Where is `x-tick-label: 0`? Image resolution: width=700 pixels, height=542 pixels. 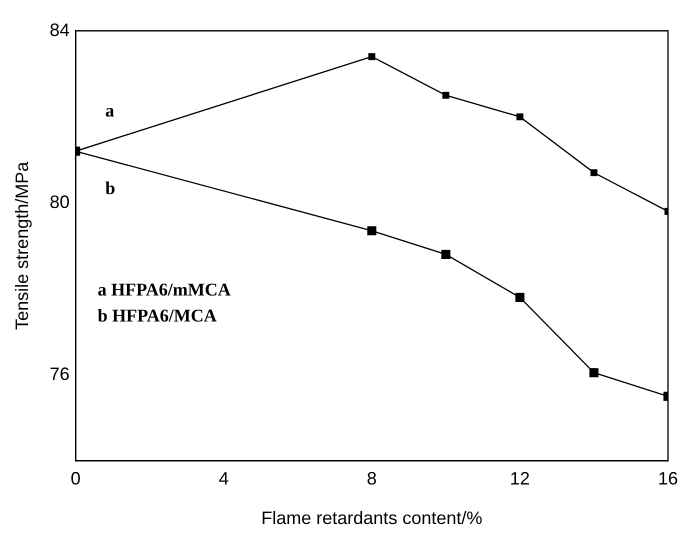
x-tick-label: 0 is located at coordinates (75, 478).